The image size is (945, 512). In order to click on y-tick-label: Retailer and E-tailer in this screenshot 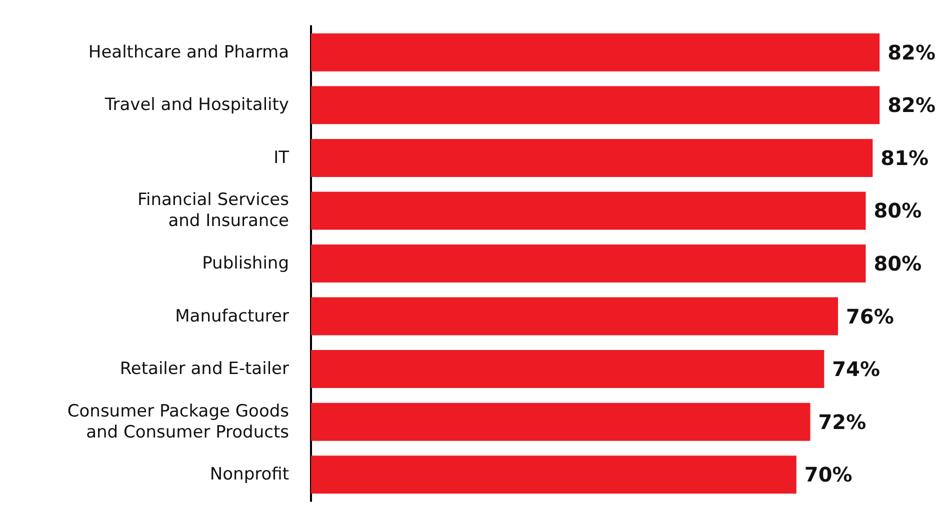, I will do `click(204, 369)`.